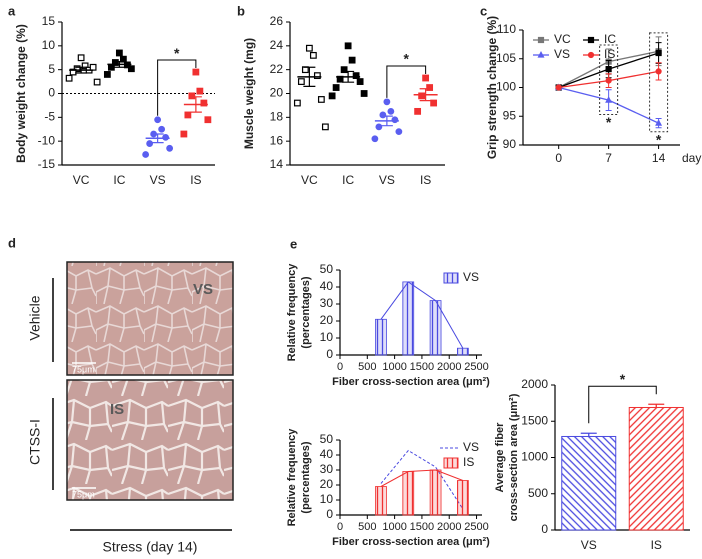  I want to click on y-tick-label: 18, so click(277, 117).